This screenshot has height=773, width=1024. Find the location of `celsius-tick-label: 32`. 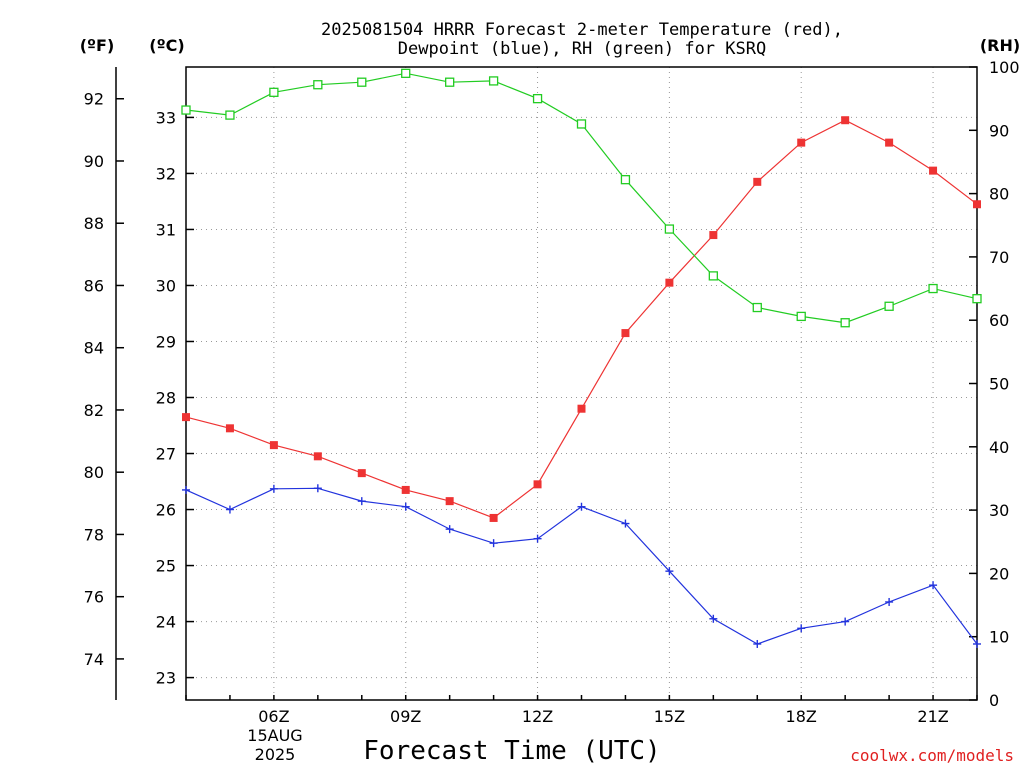

celsius-tick-label: 32 is located at coordinates (166, 173).